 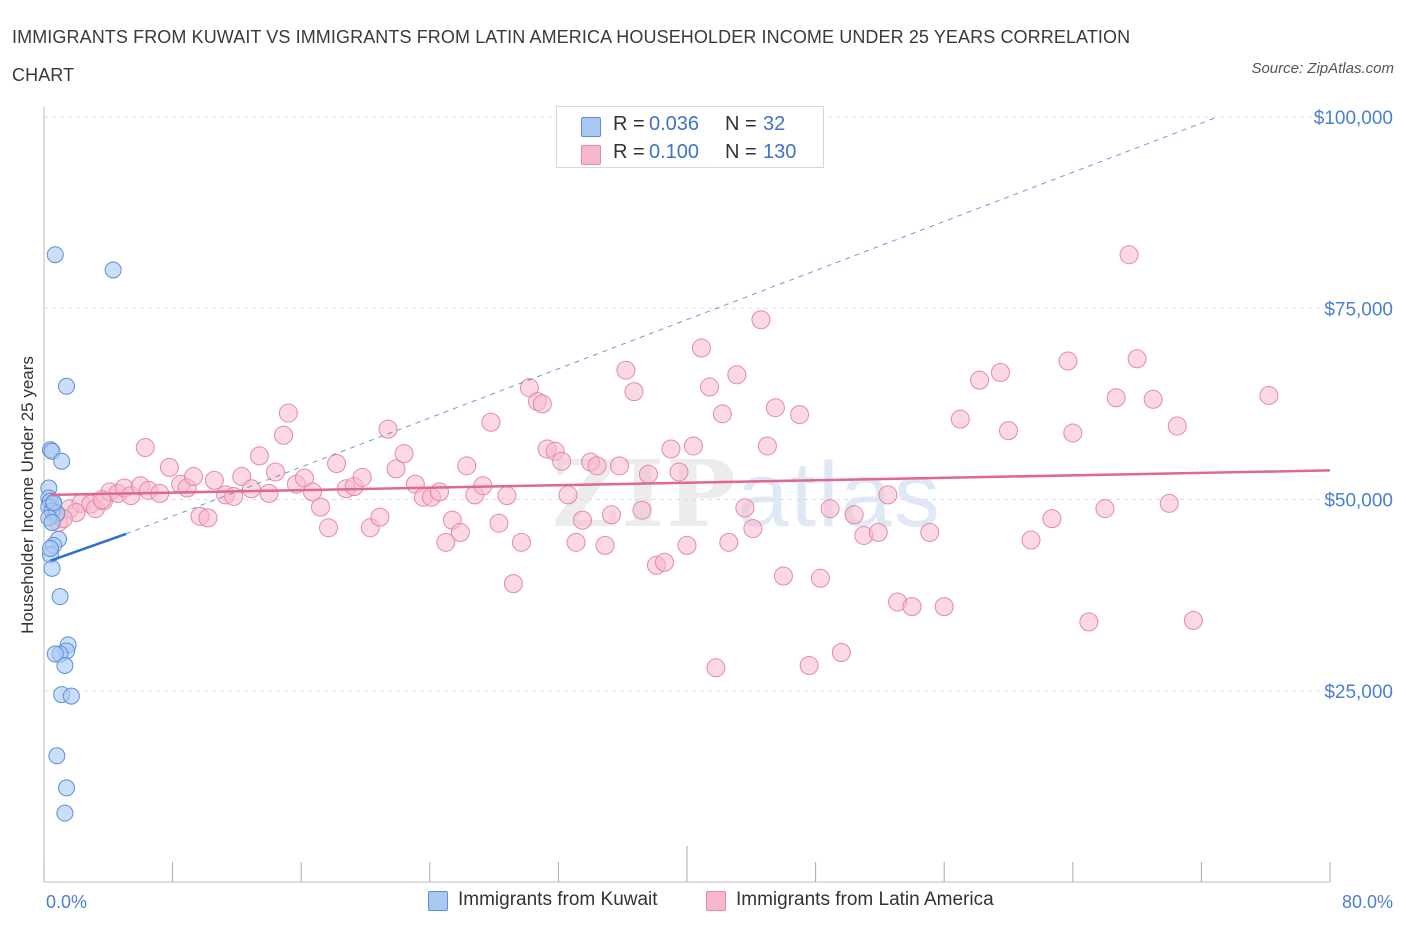 I want to click on y-tick-label: $100,000, so click(x=1353, y=118).